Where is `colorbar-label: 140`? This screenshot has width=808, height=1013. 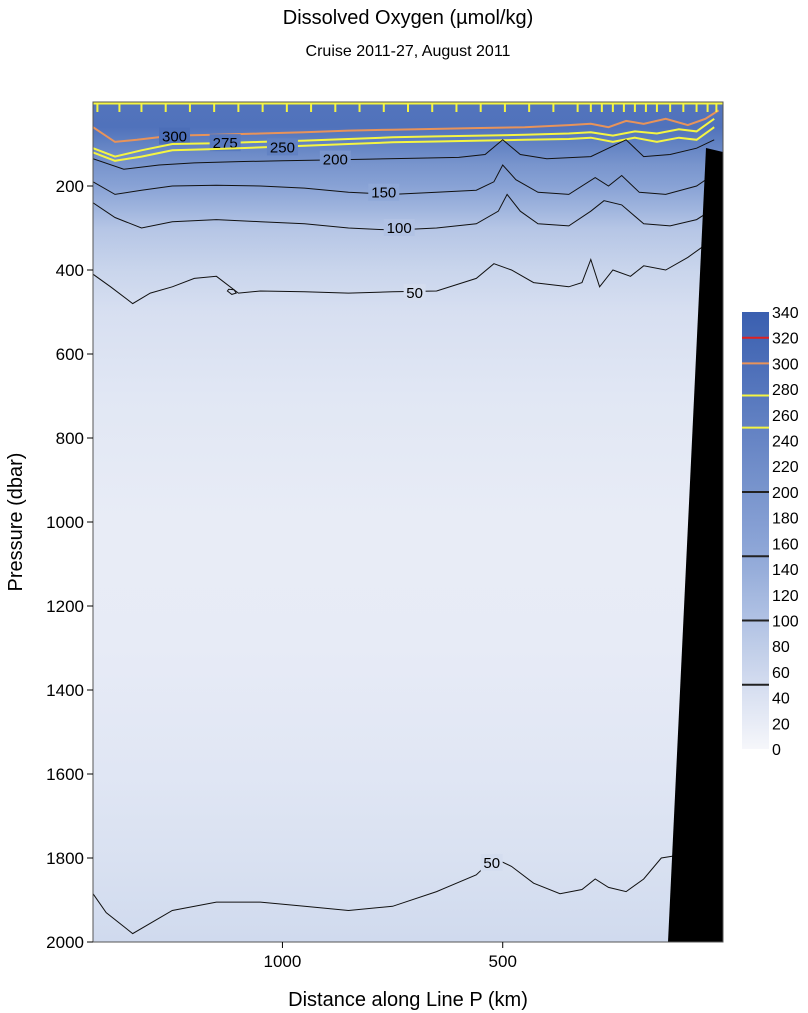 colorbar-label: 140 is located at coordinates (785, 570).